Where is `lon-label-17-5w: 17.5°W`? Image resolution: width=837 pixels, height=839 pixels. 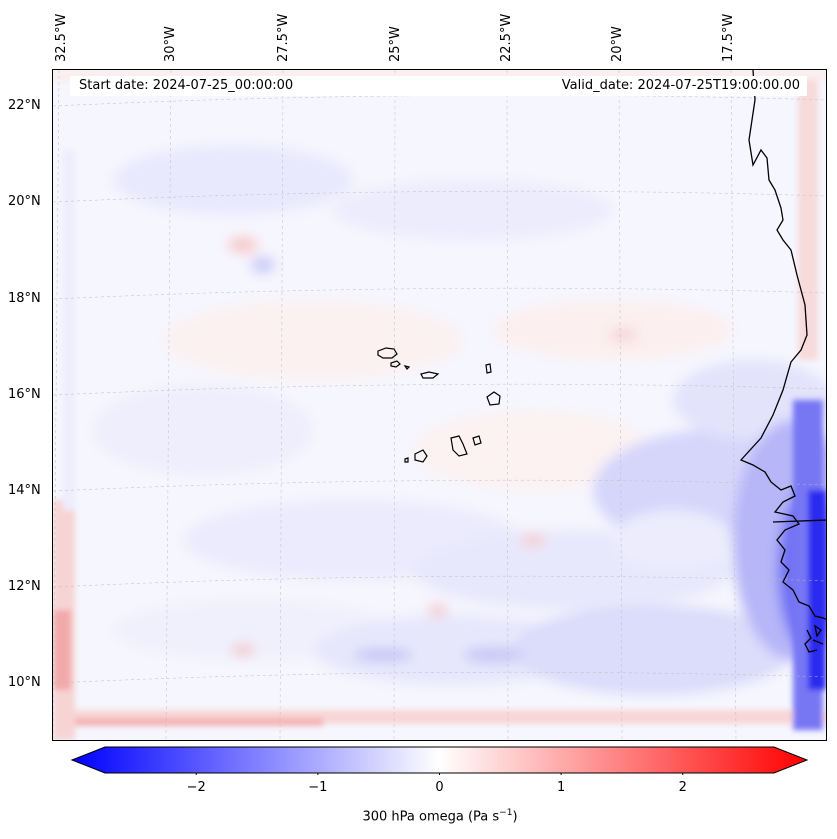
lon-label-17-5w: 17.5°W is located at coordinates (728, 37).